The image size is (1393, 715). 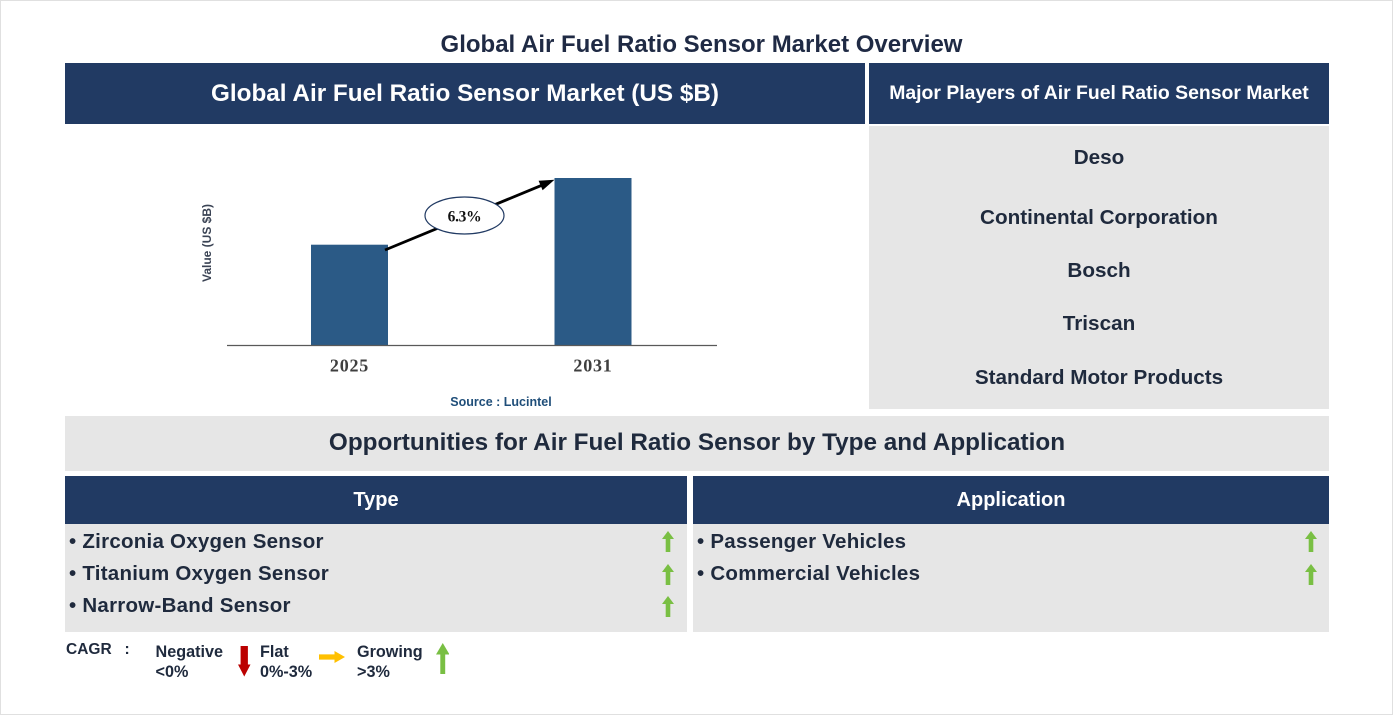 I want to click on svg-text: Value (US $B), so click(x=207, y=243).